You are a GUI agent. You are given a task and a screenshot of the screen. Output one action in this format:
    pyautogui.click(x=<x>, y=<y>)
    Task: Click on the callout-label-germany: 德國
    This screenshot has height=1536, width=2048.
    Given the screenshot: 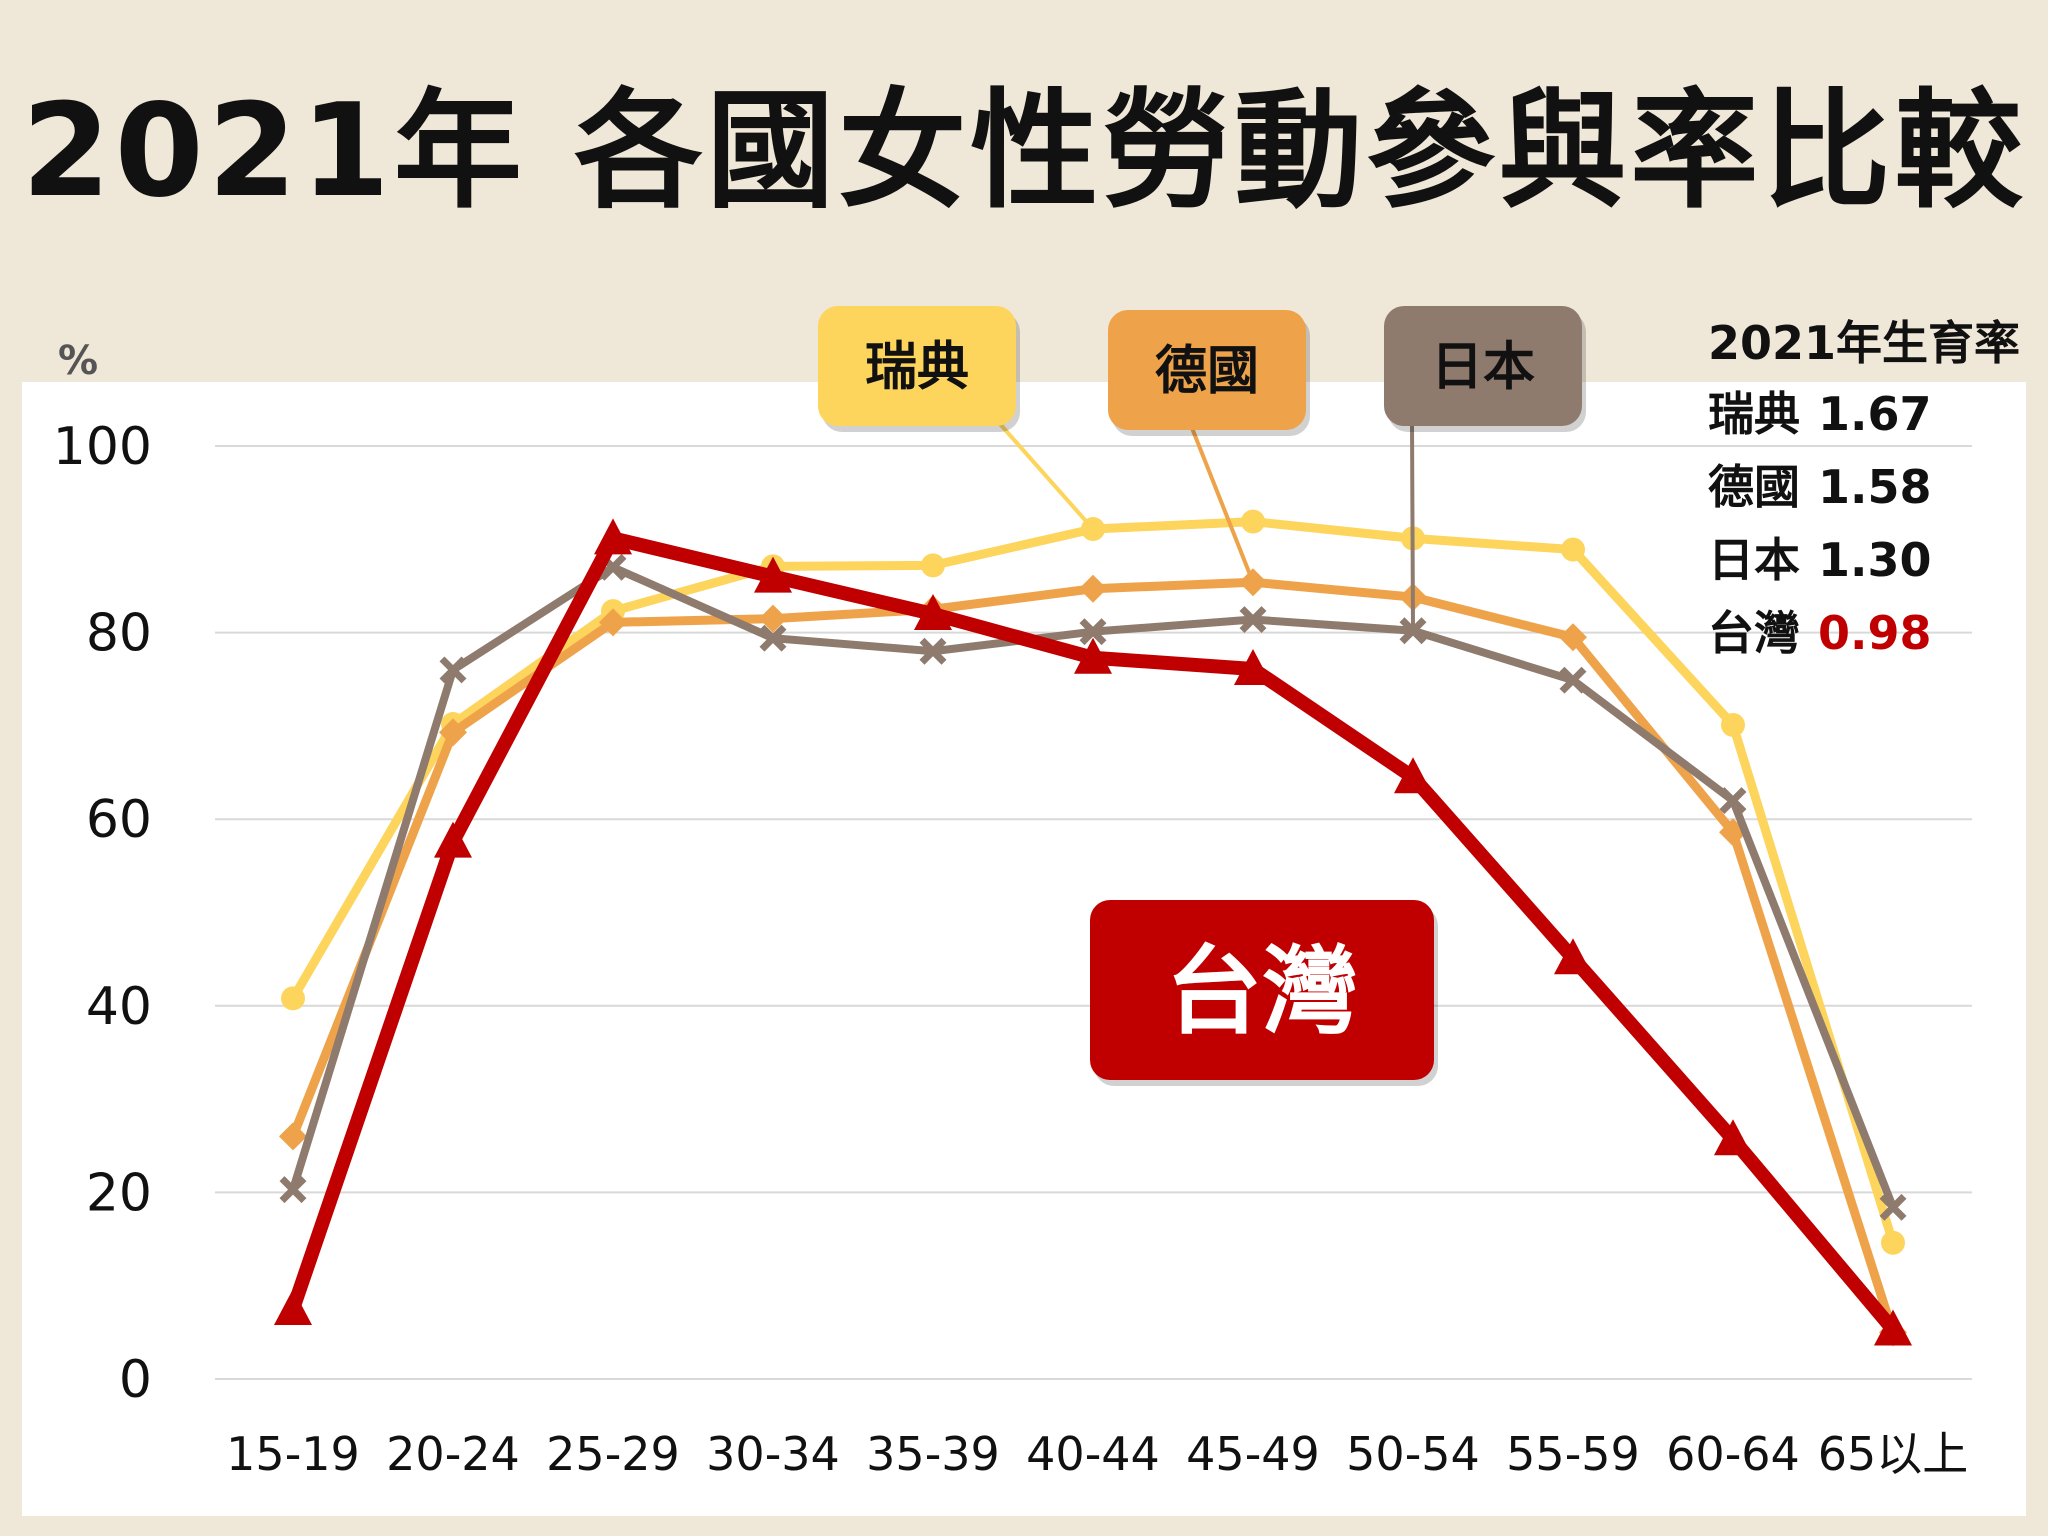 What is the action you would take?
    pyautogui.click(x=1207, y=372)
    